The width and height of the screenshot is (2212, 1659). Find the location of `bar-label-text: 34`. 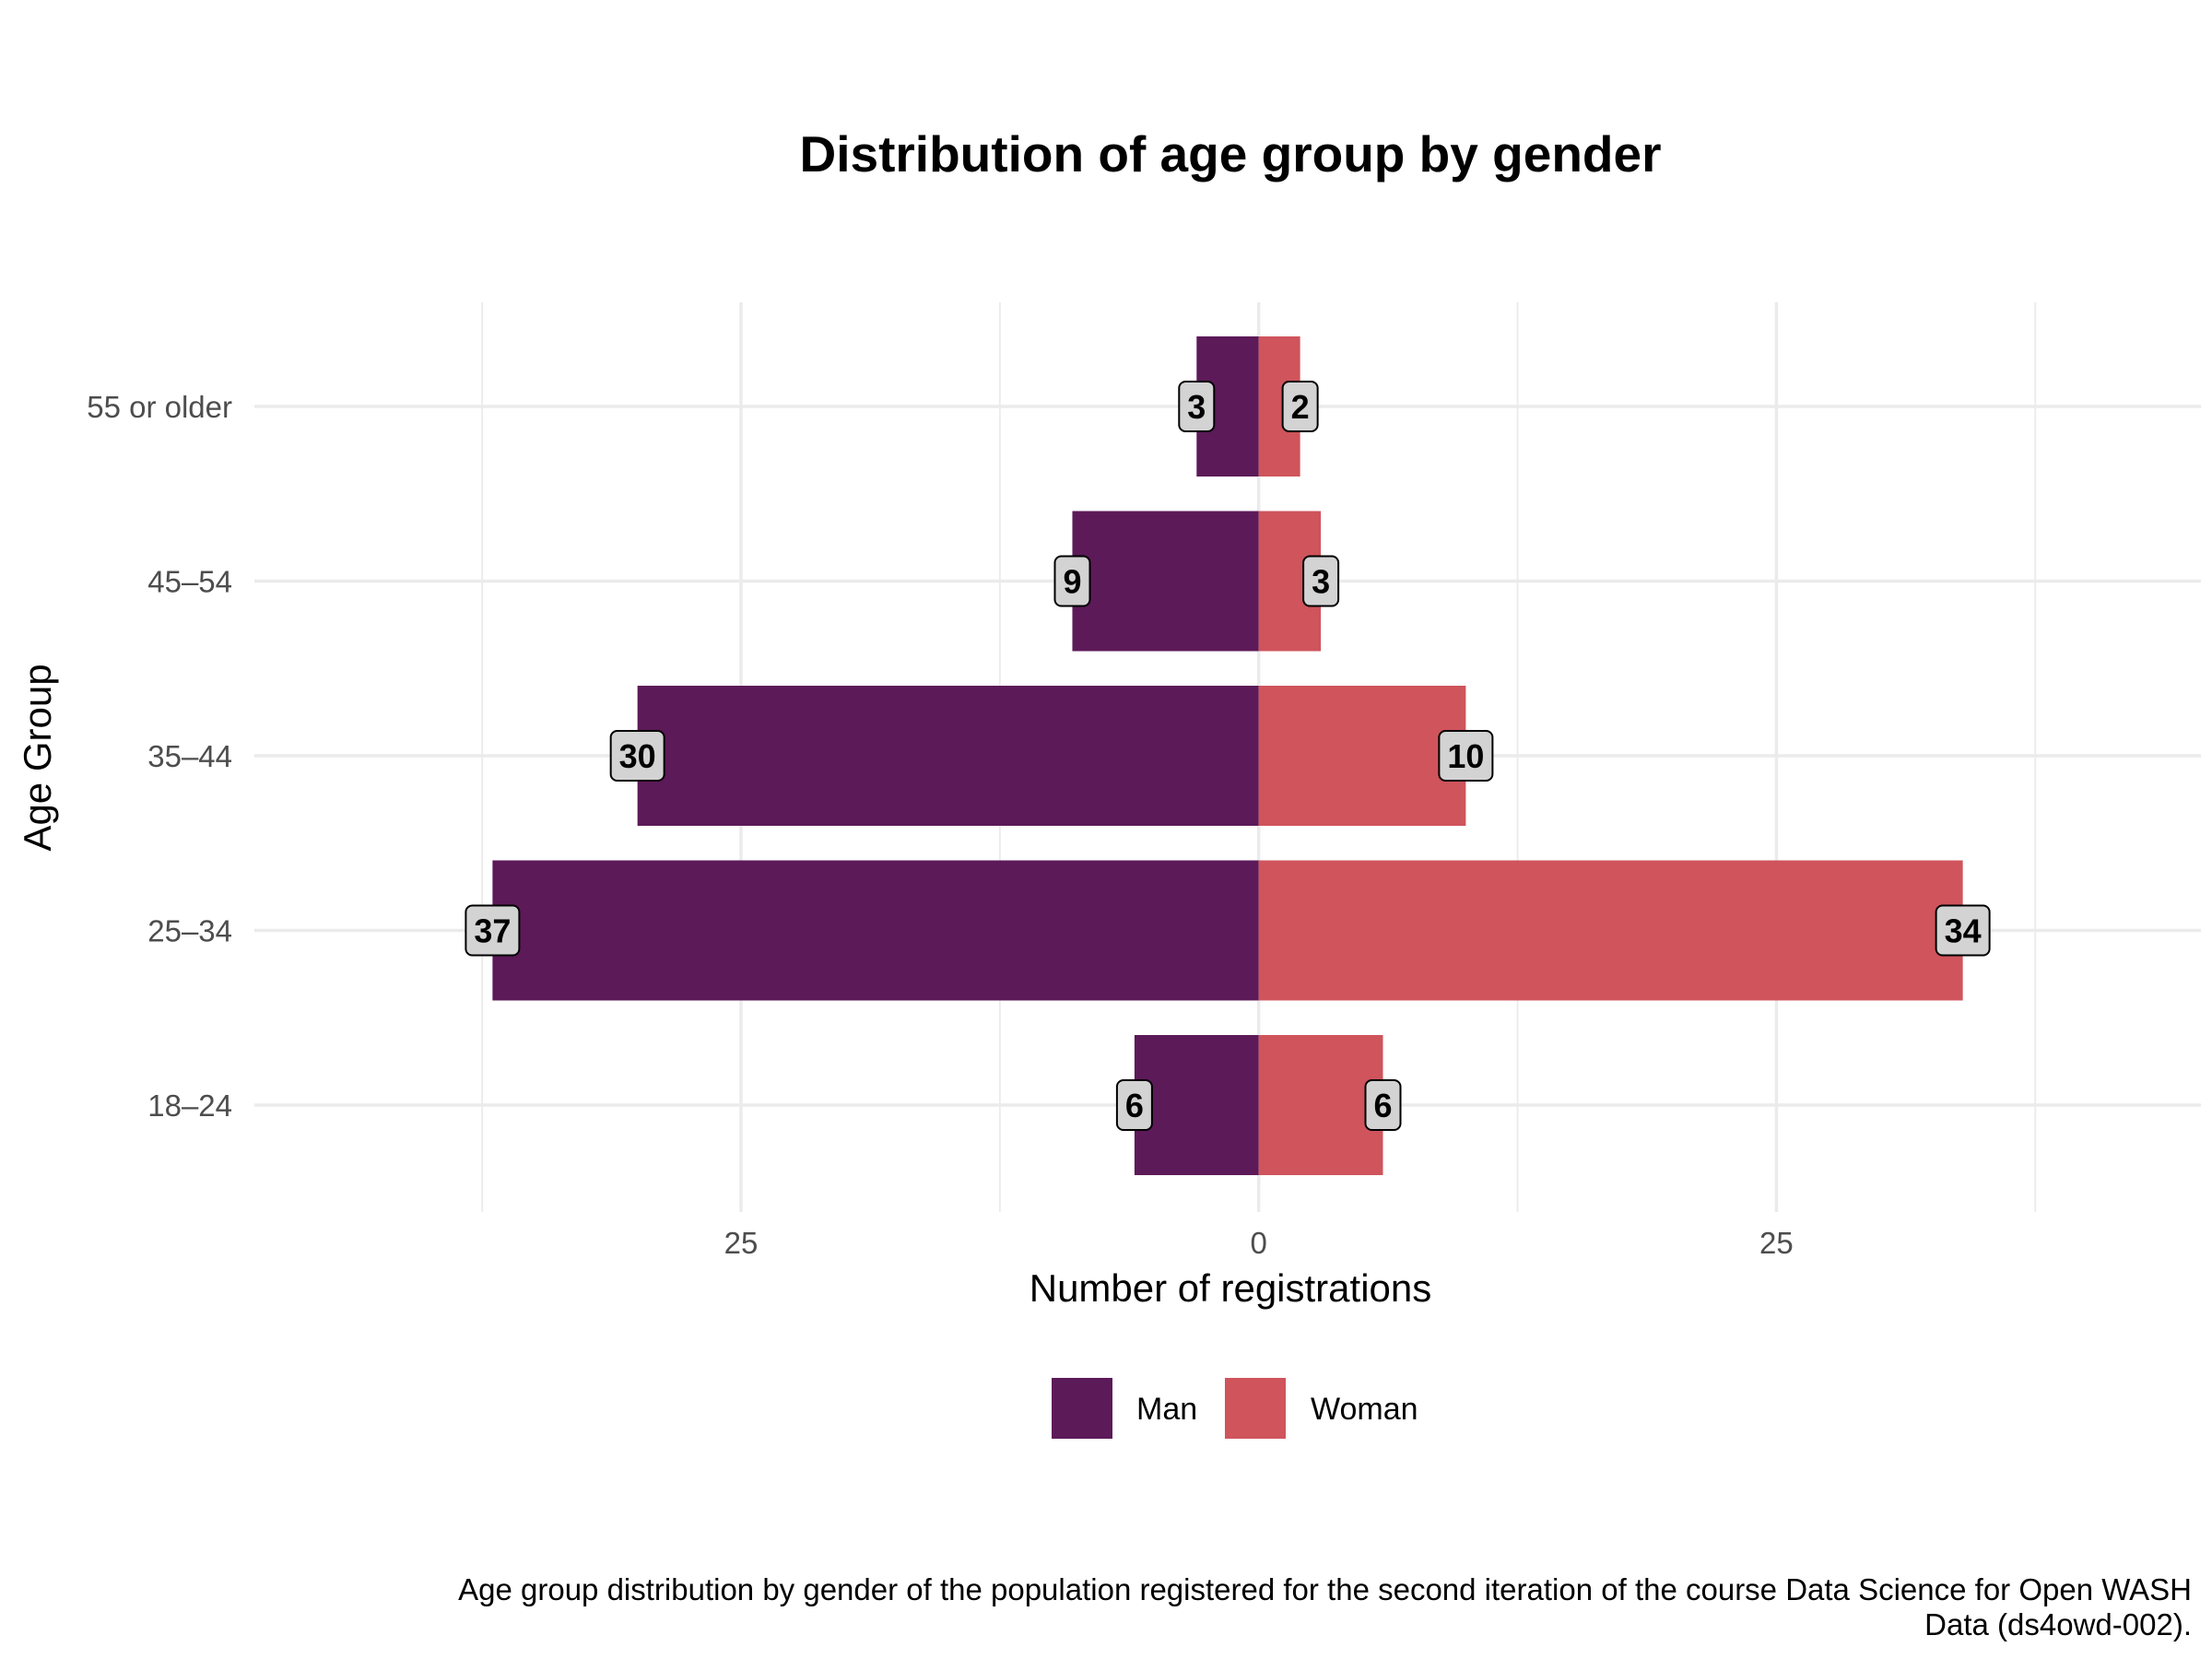

bar-label-text: 34 is located at coordinates (1963, 931).